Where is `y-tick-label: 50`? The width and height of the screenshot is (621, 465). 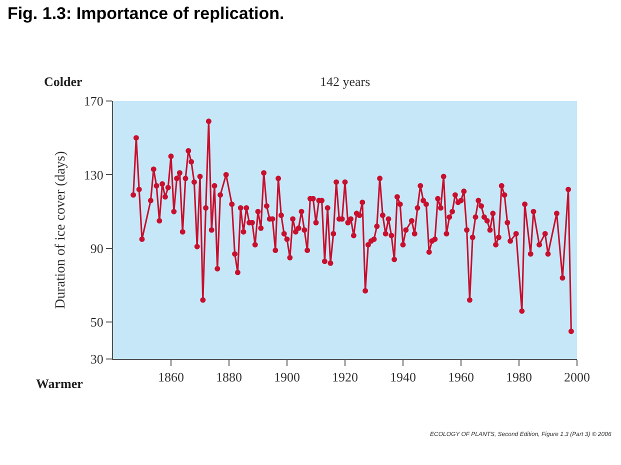 y-tick-label: 50 is located at coordinates (97, 322).